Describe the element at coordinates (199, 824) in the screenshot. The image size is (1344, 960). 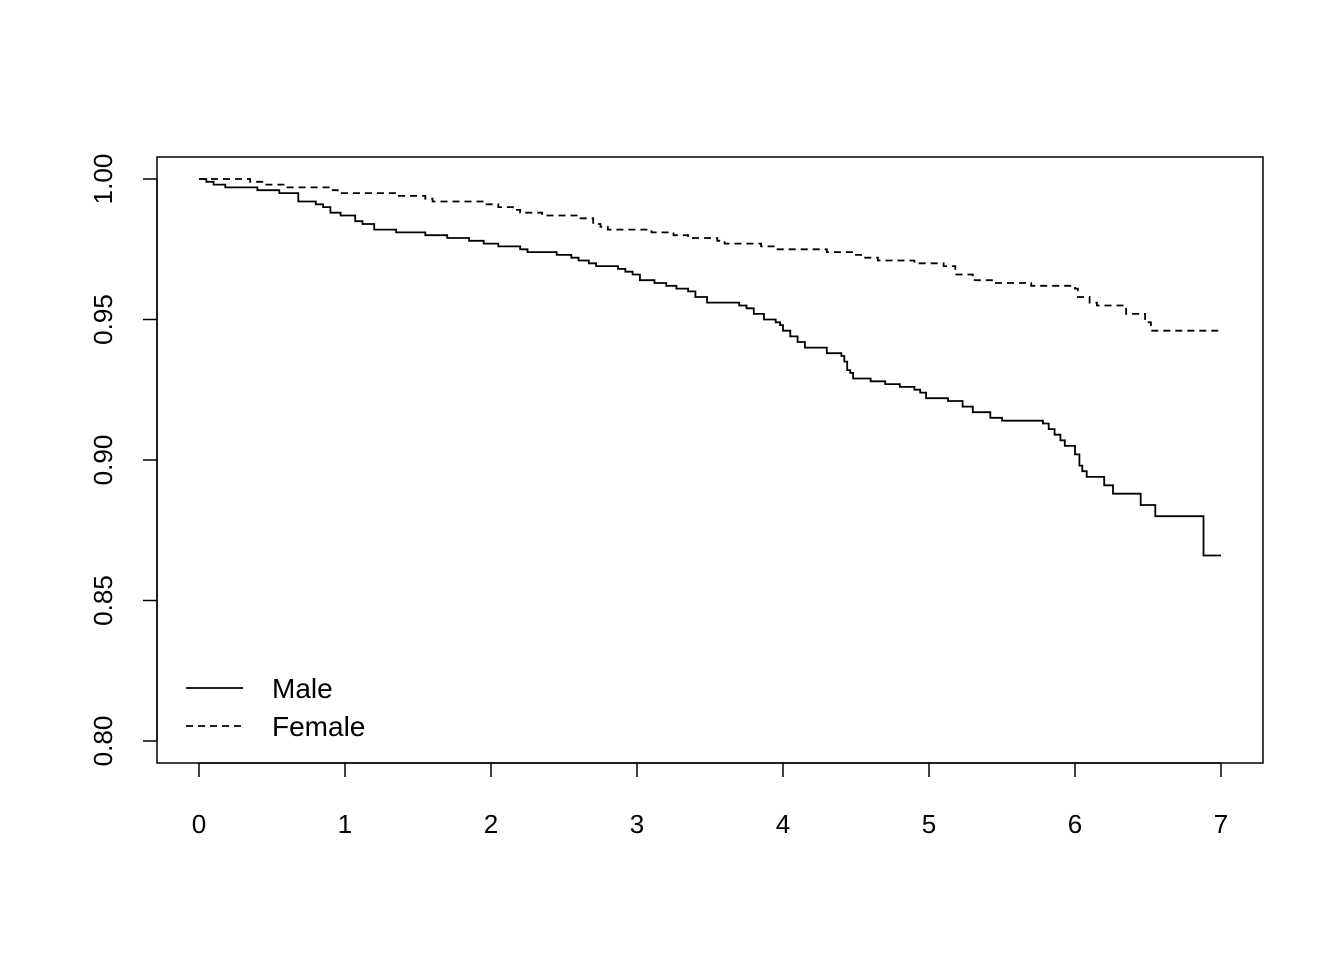
I see `x-tick-label: 0` at that location.